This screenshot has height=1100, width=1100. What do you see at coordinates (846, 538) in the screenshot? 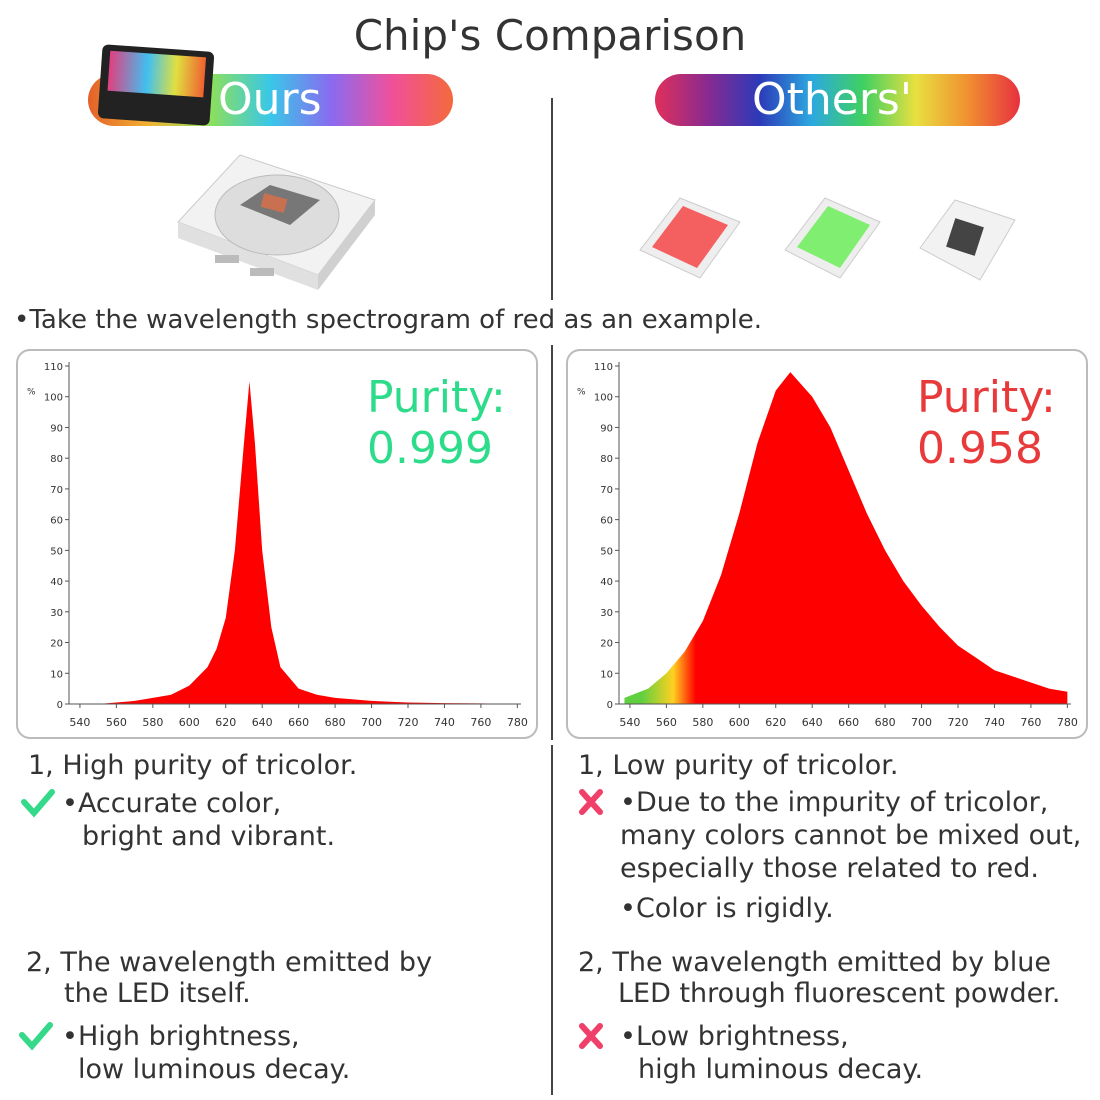
I see `spectrum-area` at bounding box center [846, 538].